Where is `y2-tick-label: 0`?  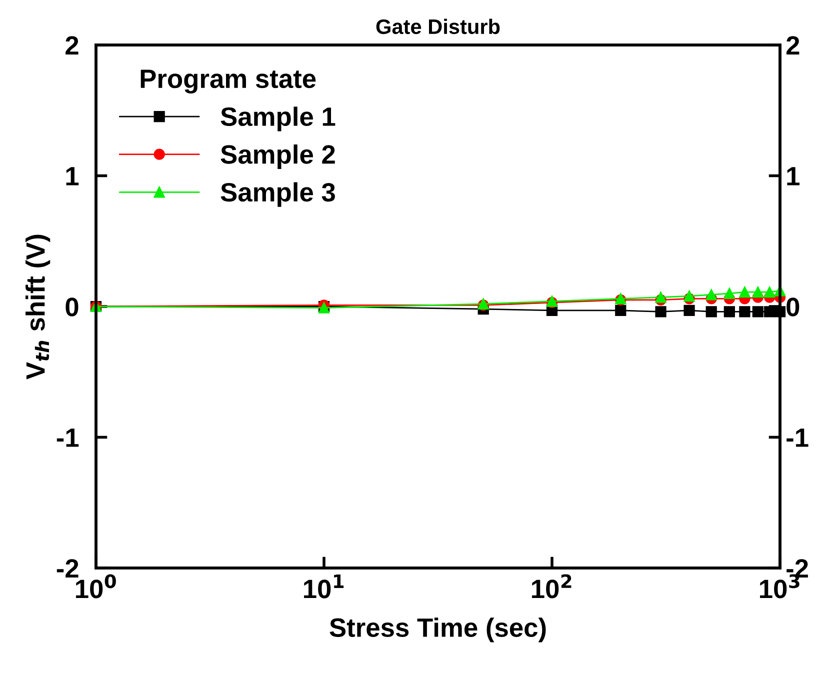 y2-tick-label: 0 is located at coordinates (793, 307).